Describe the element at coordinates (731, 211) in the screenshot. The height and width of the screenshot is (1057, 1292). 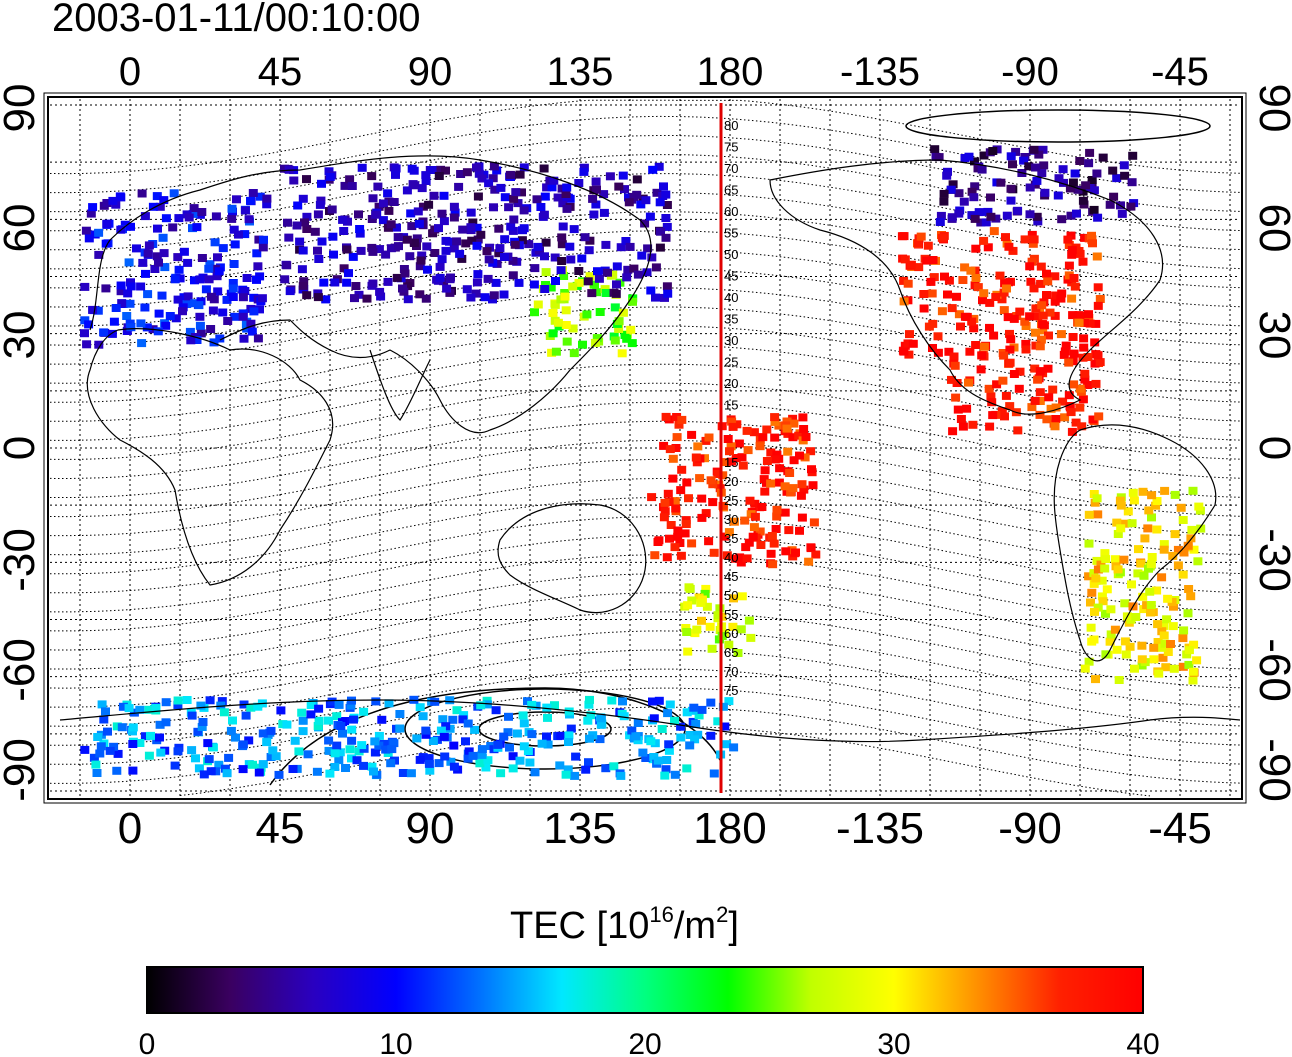
I see `contour-label: 60` at that location.